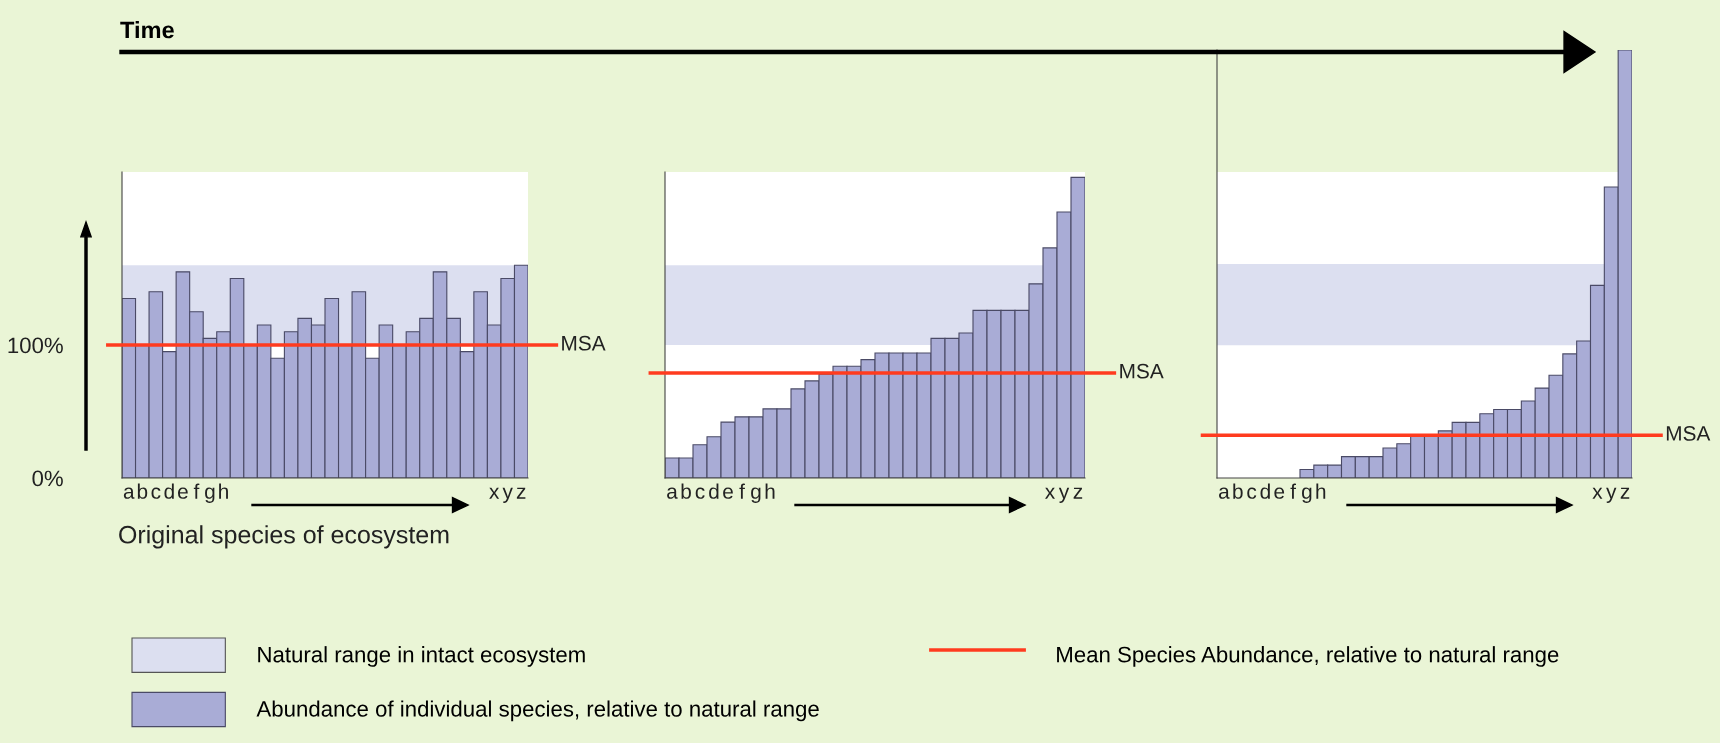 This screenshot has width=1720, height=743. I want to click on y-tick-label: 0%, so click(47, 478).